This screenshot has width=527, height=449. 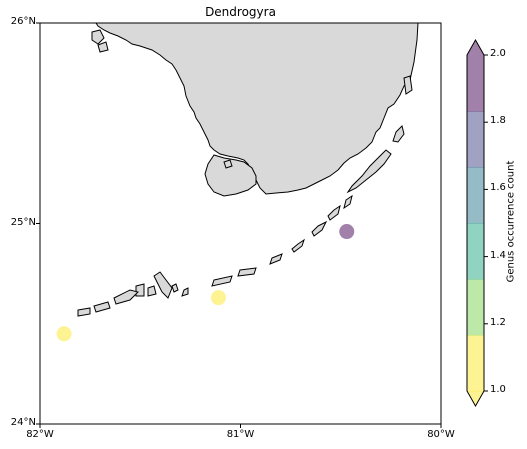 What do you see at coordinates (475, 47) in the screenshot?
I see `colorbar-extend-max` at bounding box center [475, 47].